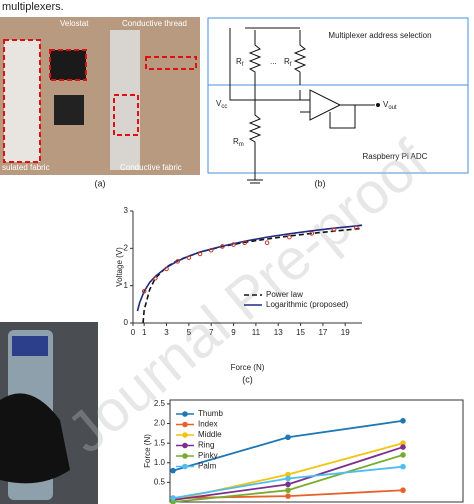 This screenshot has height=504, width=474. I want to click on y-tick-label: 2, so click(126, 247).